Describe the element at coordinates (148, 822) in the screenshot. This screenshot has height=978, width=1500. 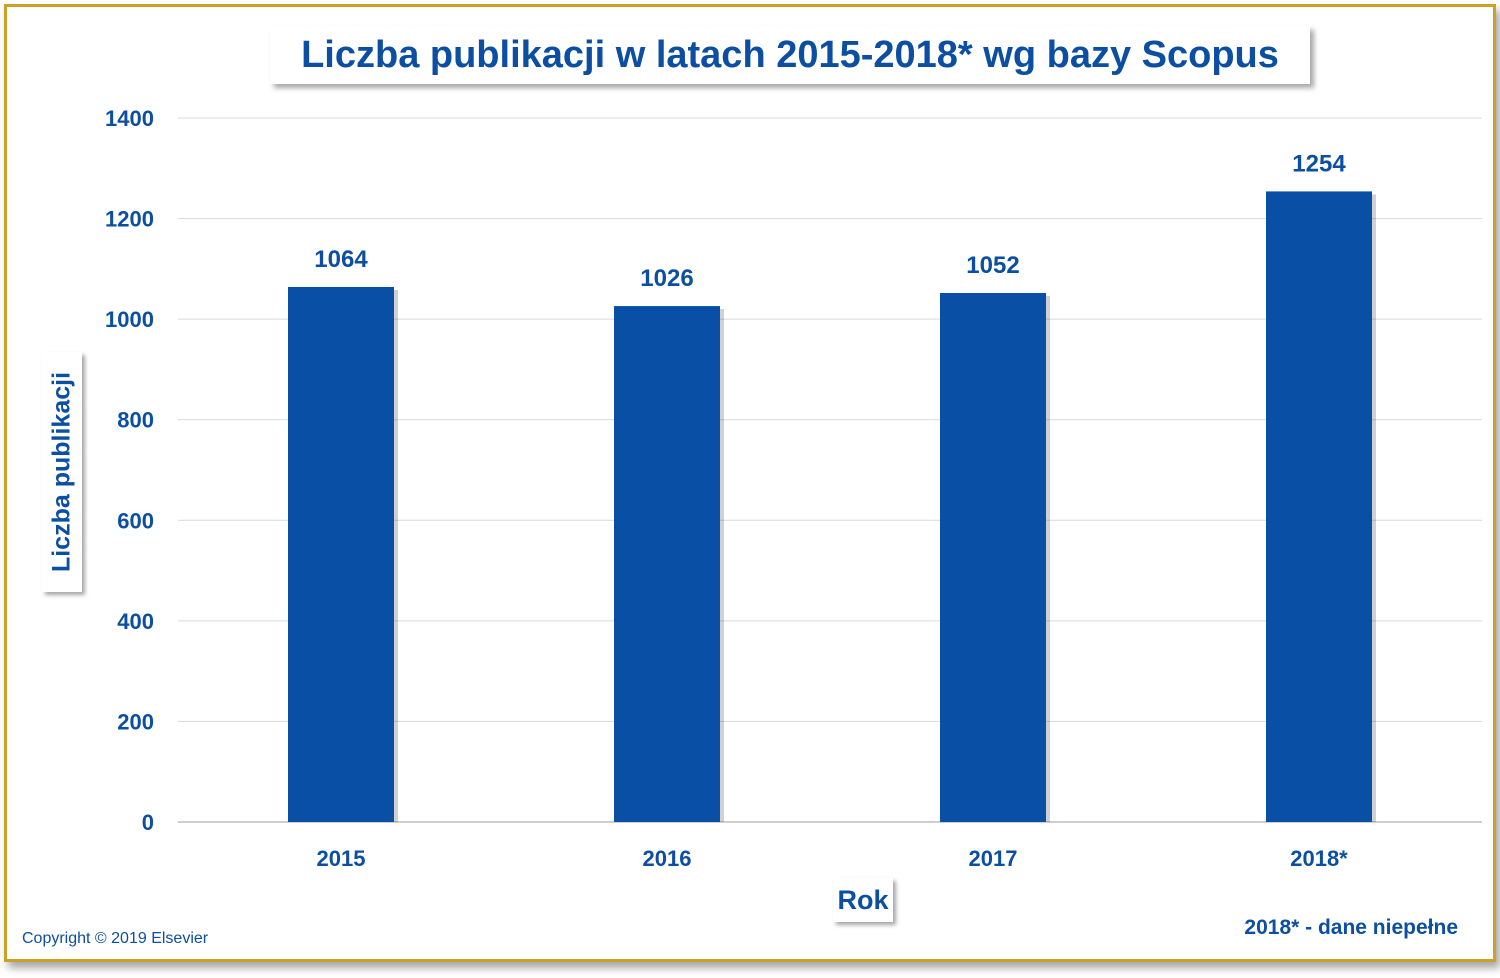
I see `y-tick-label: 0` at that location.